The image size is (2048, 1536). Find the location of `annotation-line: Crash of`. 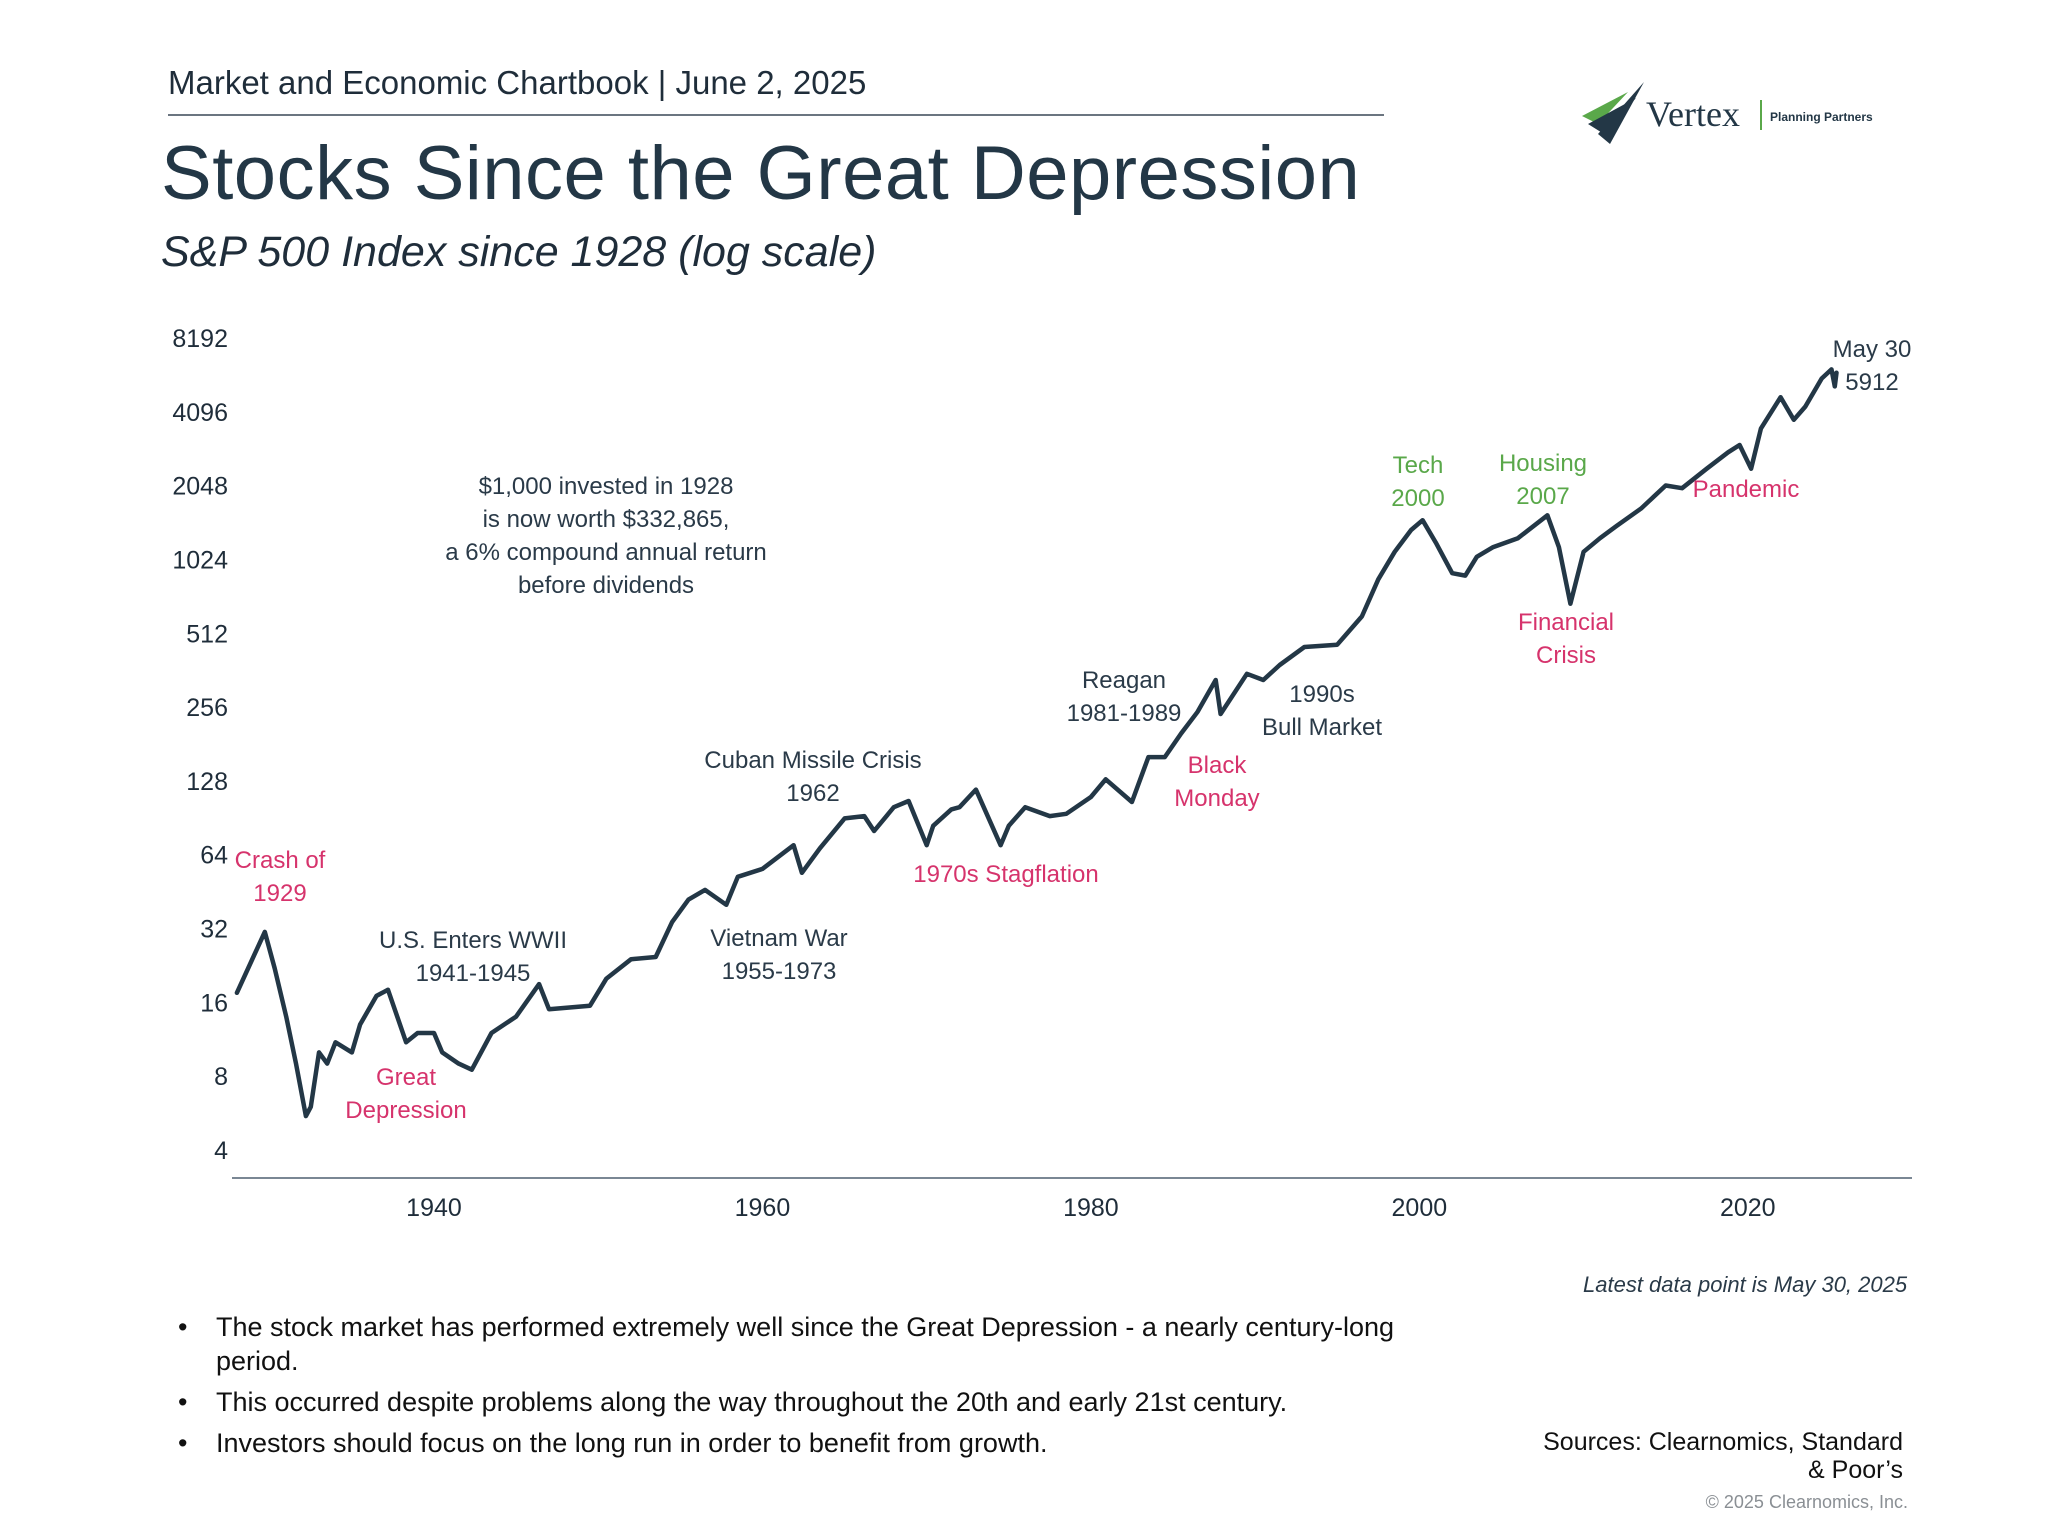

annotation-line: Crash of is located at coordinates (280, 860).